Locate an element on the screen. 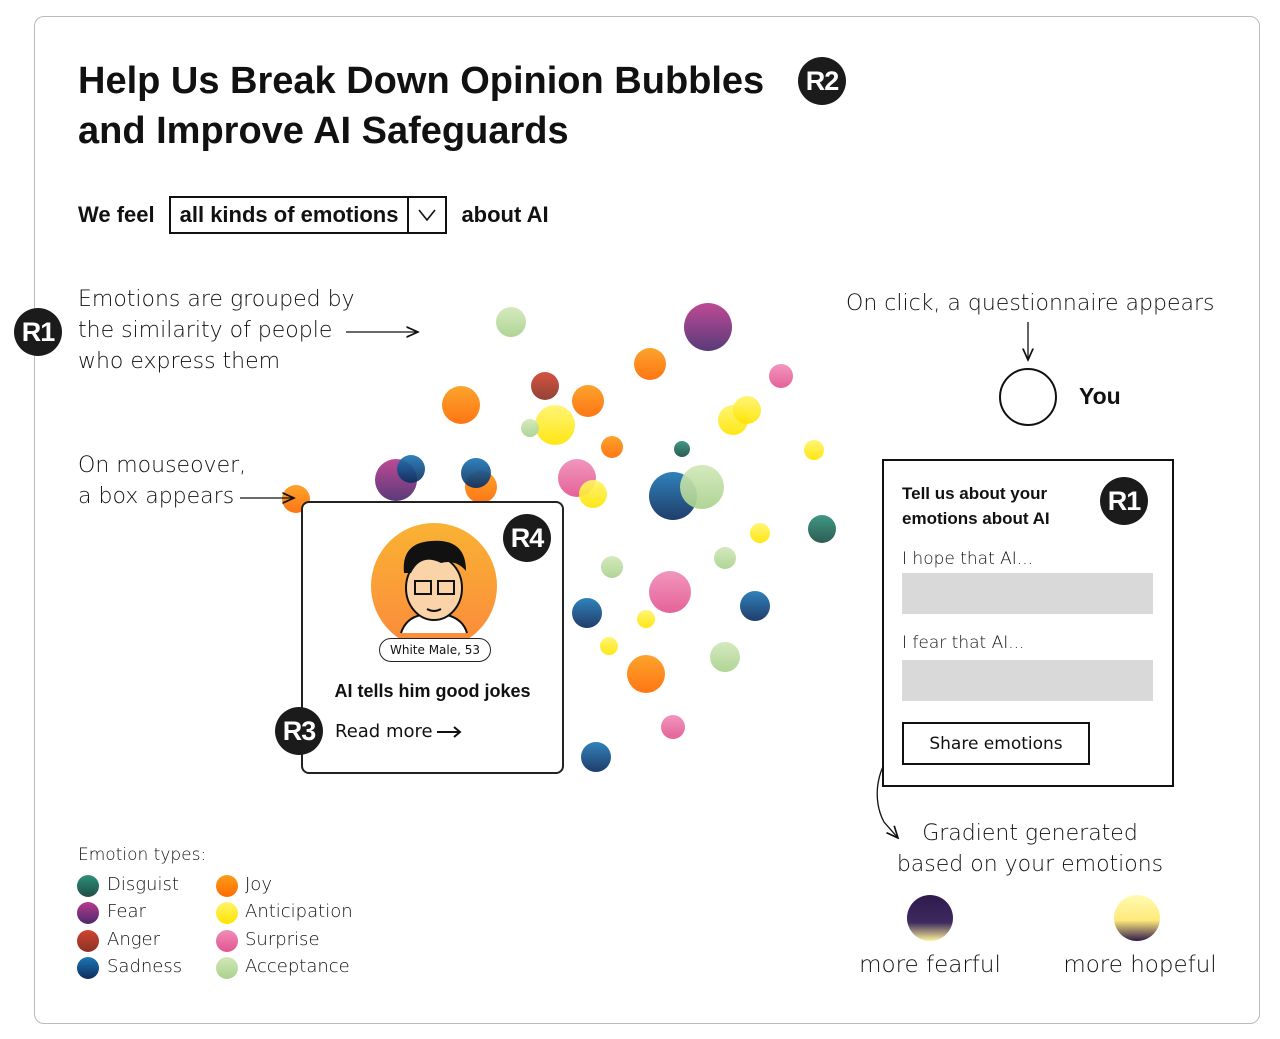 The width and height of the screenshot is (1280, 1039). legend-item: Surprise is located at coordinates (282, 939).